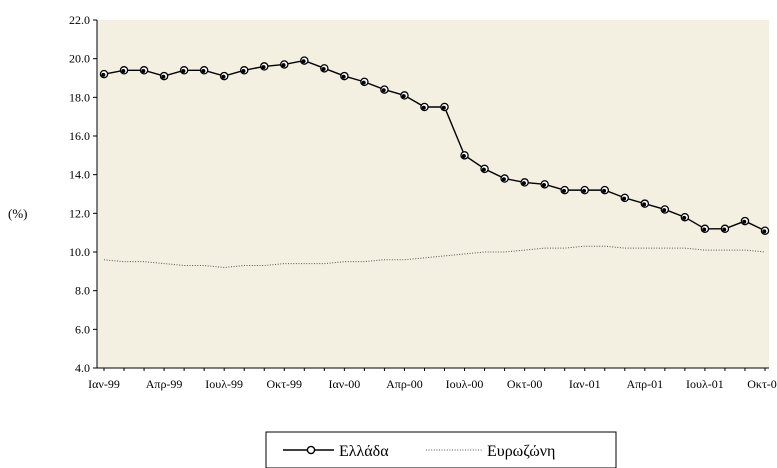 The height and width of the screenshot is (468, 777). What do you see at coordinates (82, 329) in the screenshot?
I see `y-tick-label: 6.0` at bounding box center [82, 329].